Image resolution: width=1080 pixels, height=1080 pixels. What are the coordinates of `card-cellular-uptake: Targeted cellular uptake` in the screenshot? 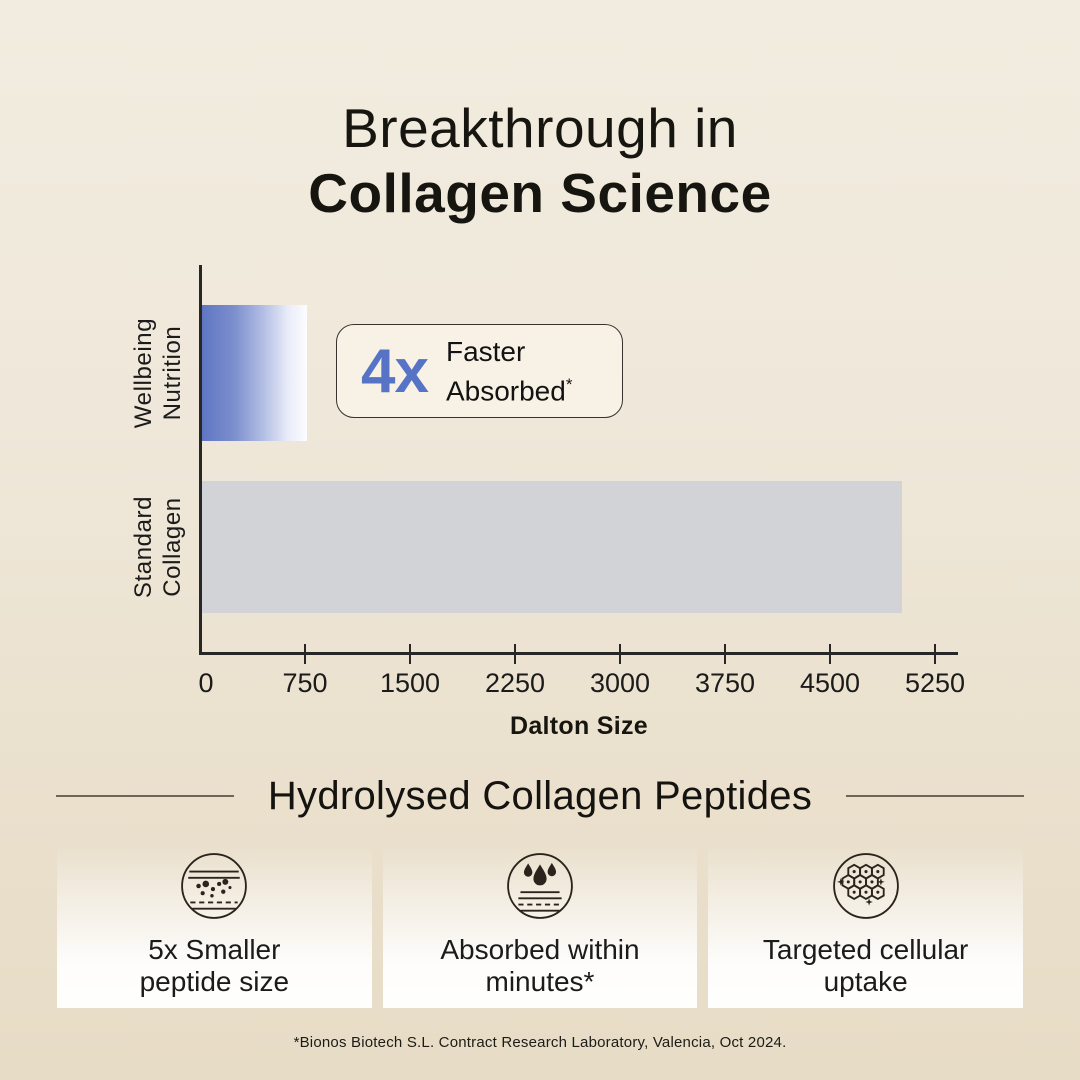 It's located at (865, 926).